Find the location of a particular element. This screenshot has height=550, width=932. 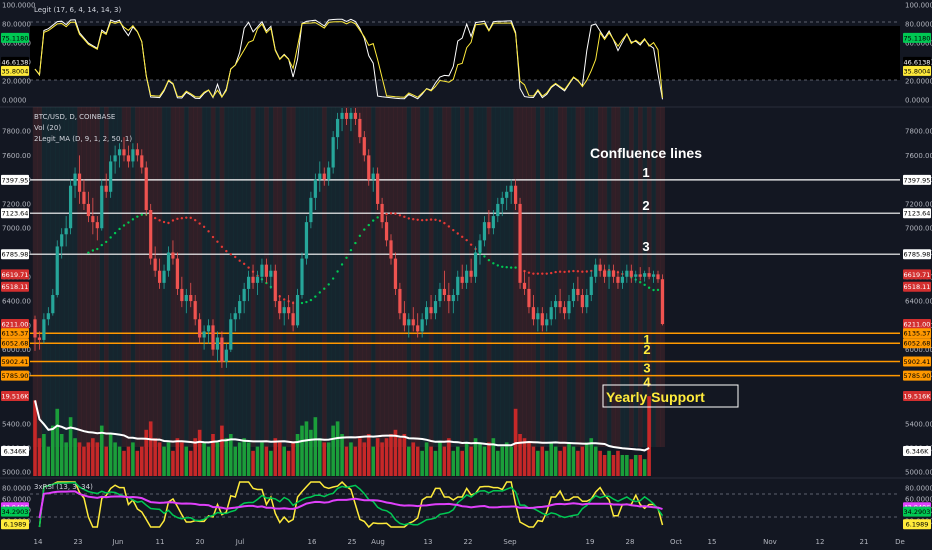

oscillator-badge-text: 35.8004 is located at coordinates (15, 71).